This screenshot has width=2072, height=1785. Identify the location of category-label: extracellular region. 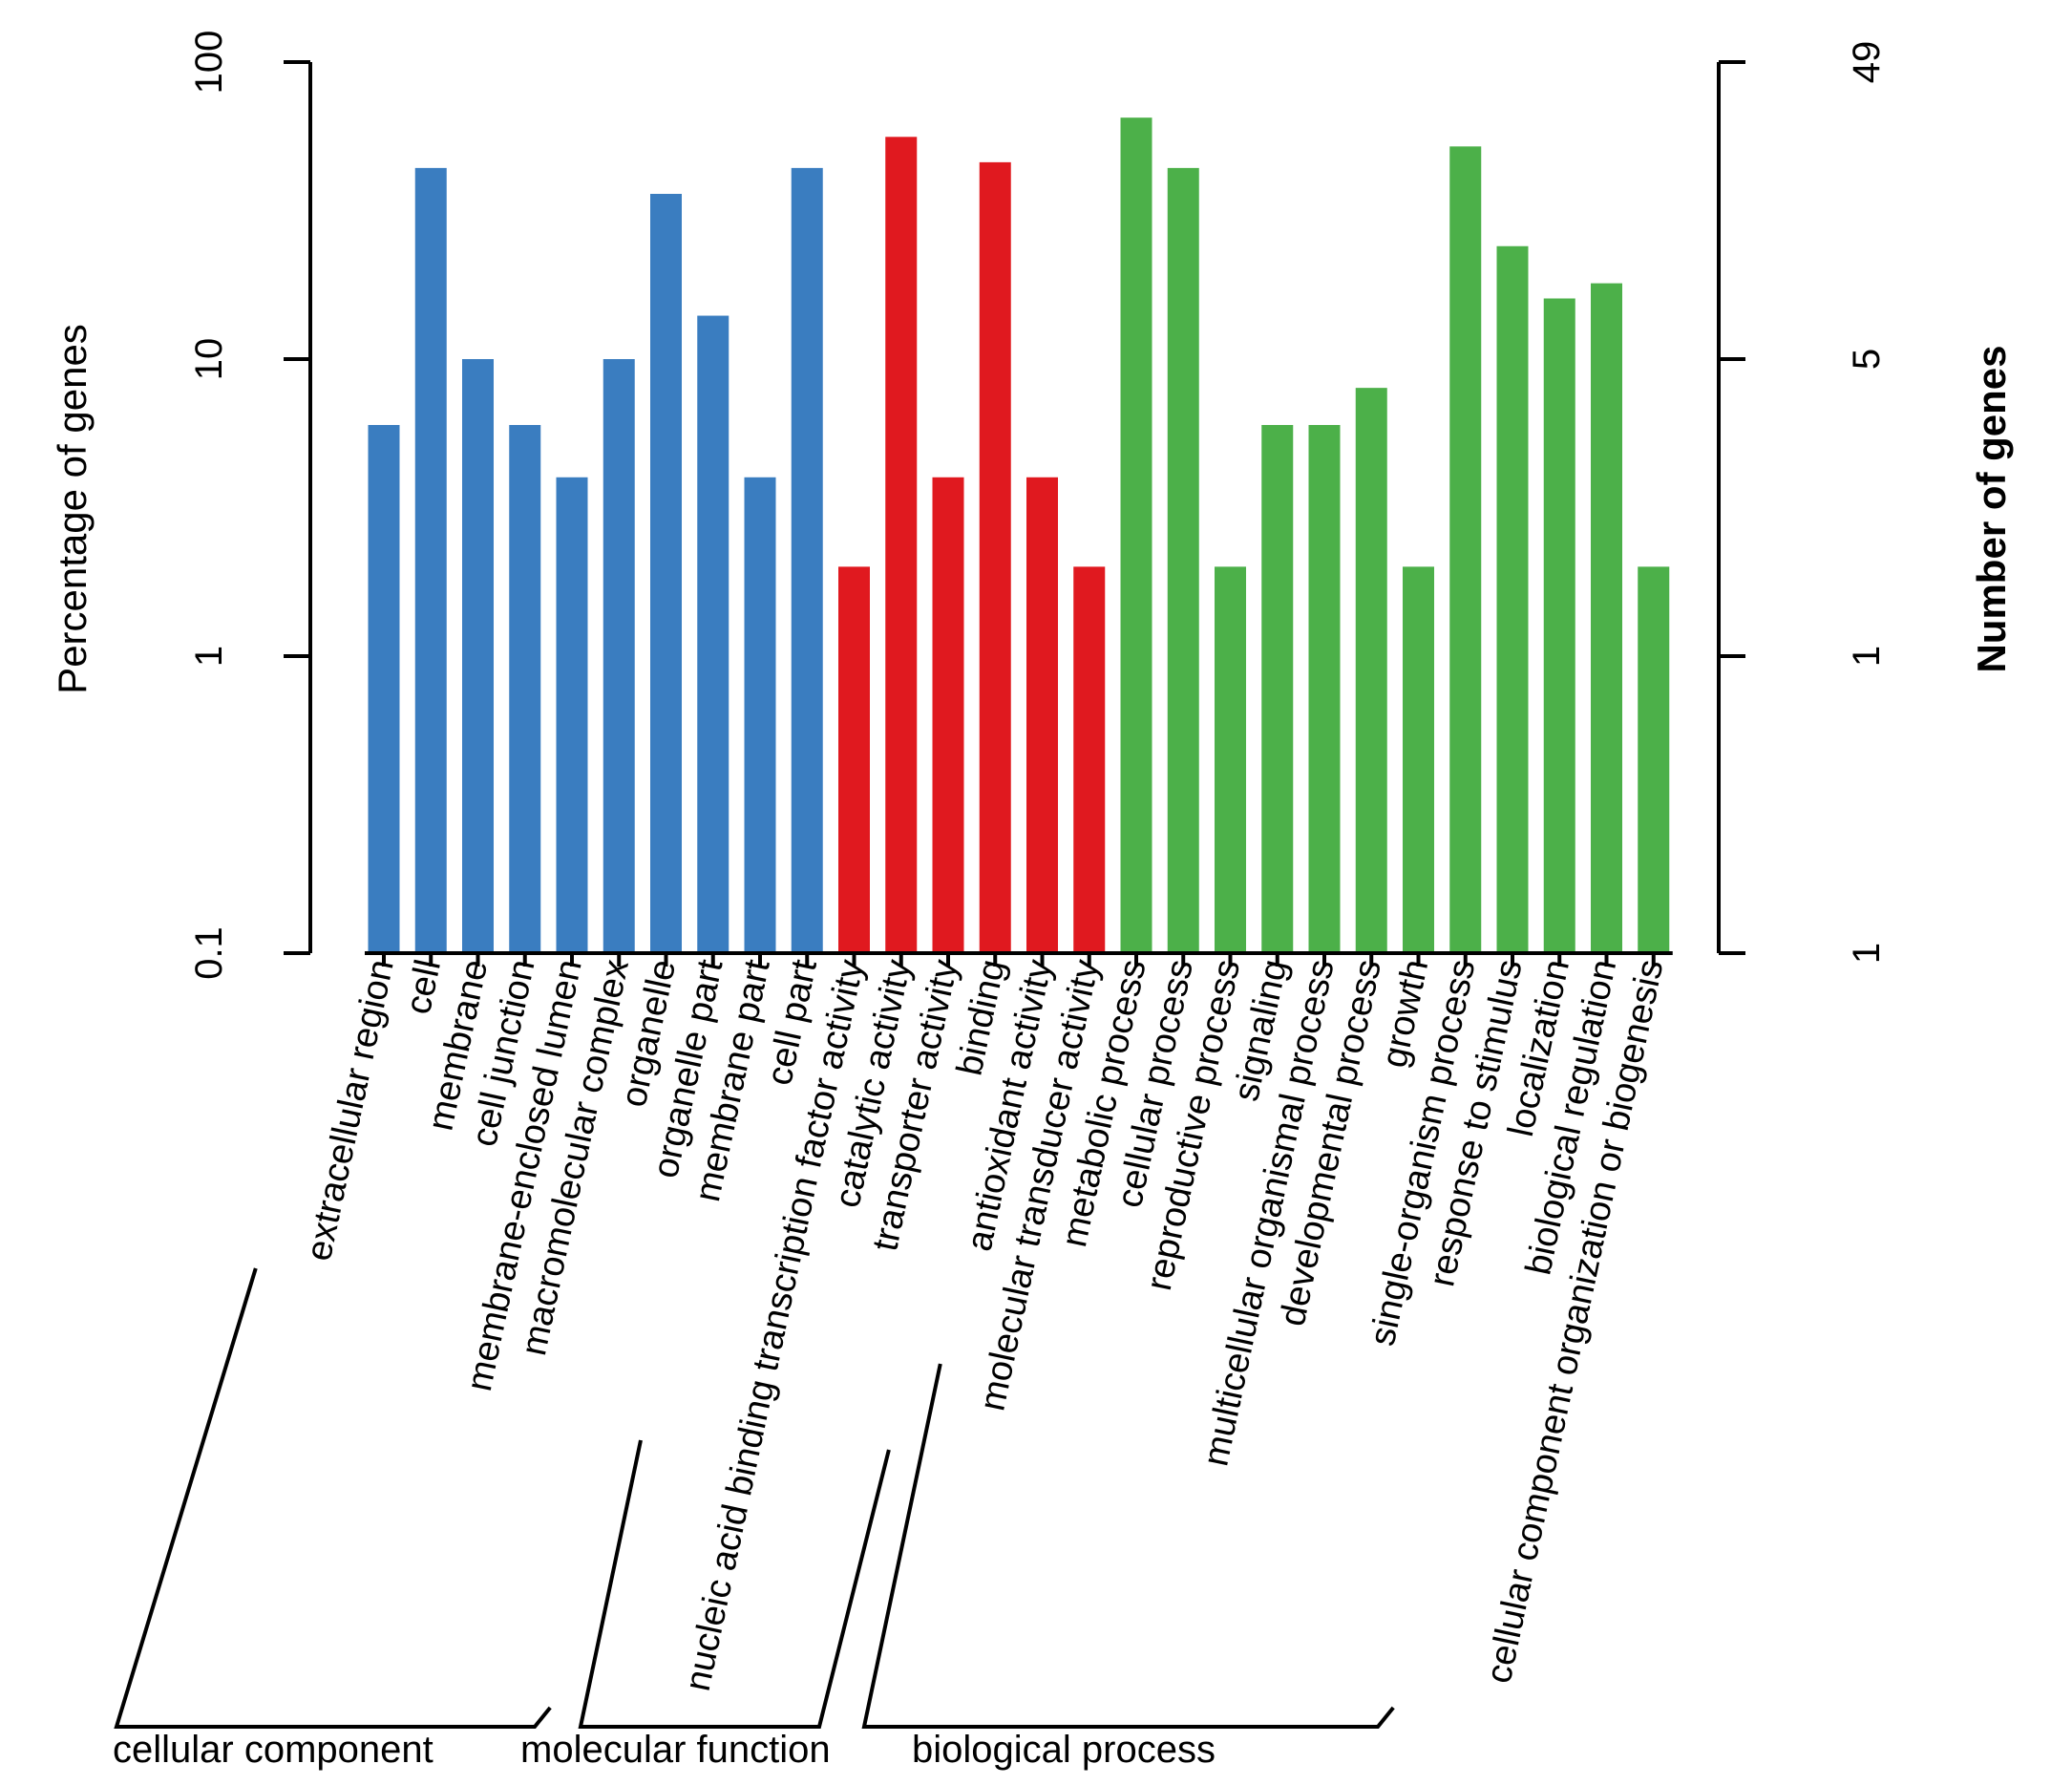
(350, 1110).